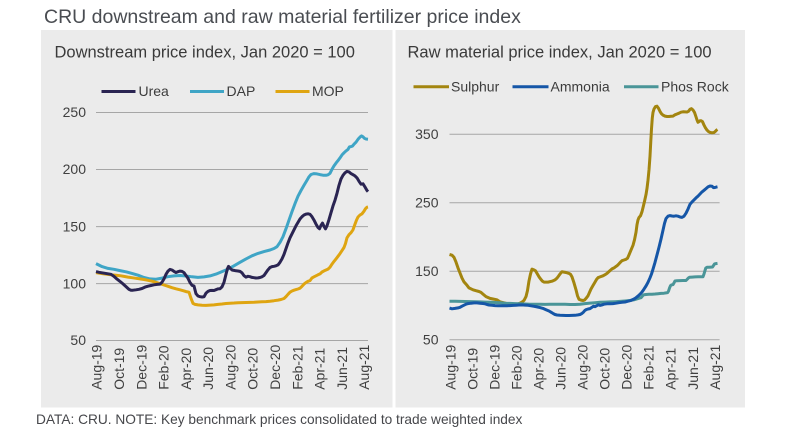 The height and width of the screenshot is (435, 810). What do you see at coordinates (580, 87) in the screenshot?
I see `svg-text: Ammonia` at bounding box center [580, 87].